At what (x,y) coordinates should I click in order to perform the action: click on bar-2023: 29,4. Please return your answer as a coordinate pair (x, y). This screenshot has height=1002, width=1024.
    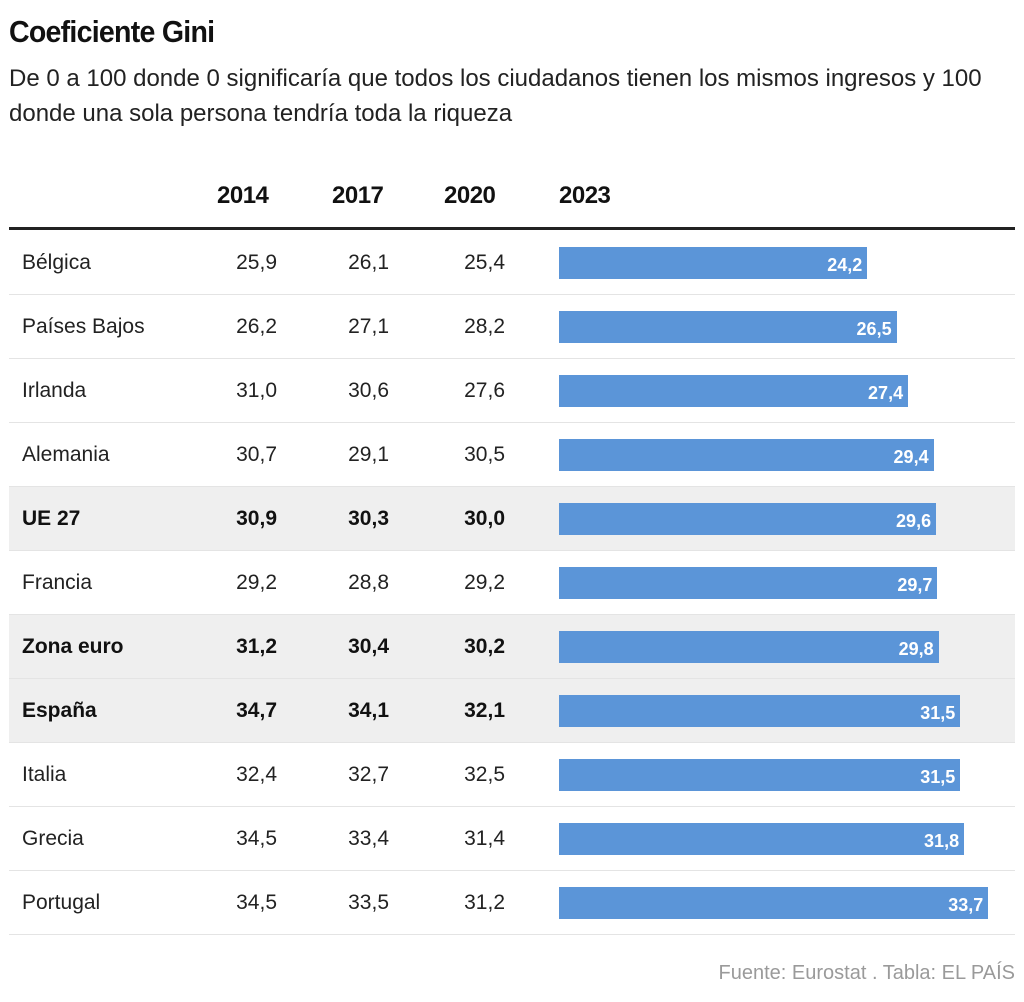
    Looking at the image, I should click on (746, 455).